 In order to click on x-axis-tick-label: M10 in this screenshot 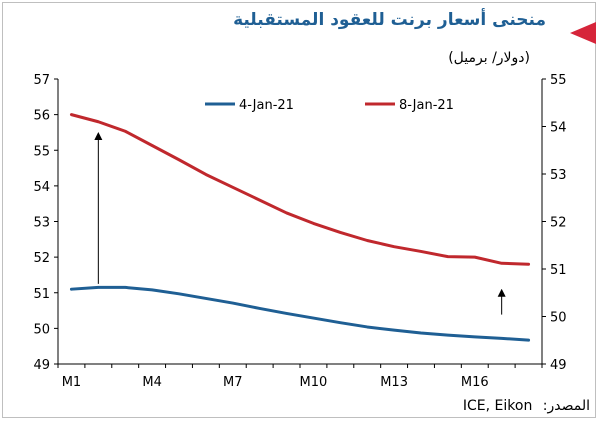, I will do `click(314, 382)`.